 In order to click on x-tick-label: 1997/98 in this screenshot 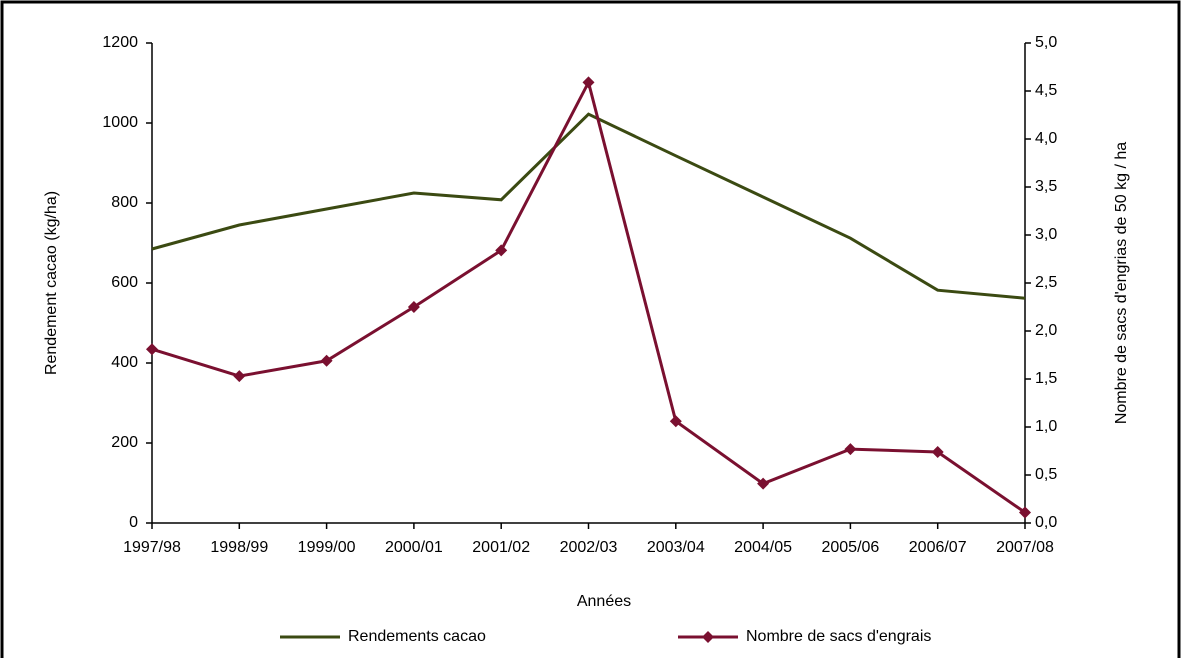, I will do `click(152, 547)`.